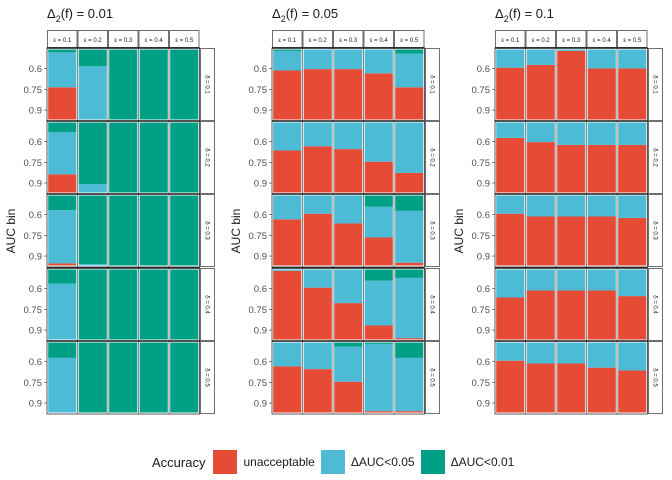  I want to click on row-strip-label: δ = 0.1, so click(655, 84).